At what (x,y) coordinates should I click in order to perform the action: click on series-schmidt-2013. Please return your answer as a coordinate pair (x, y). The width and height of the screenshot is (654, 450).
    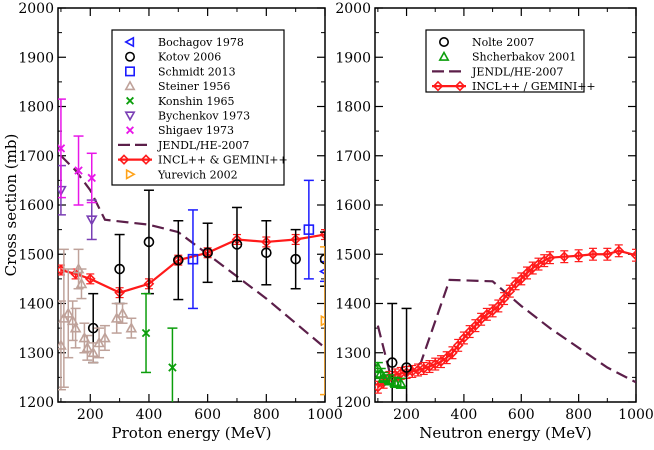
    Looking at the image, I should click on (251, 244).